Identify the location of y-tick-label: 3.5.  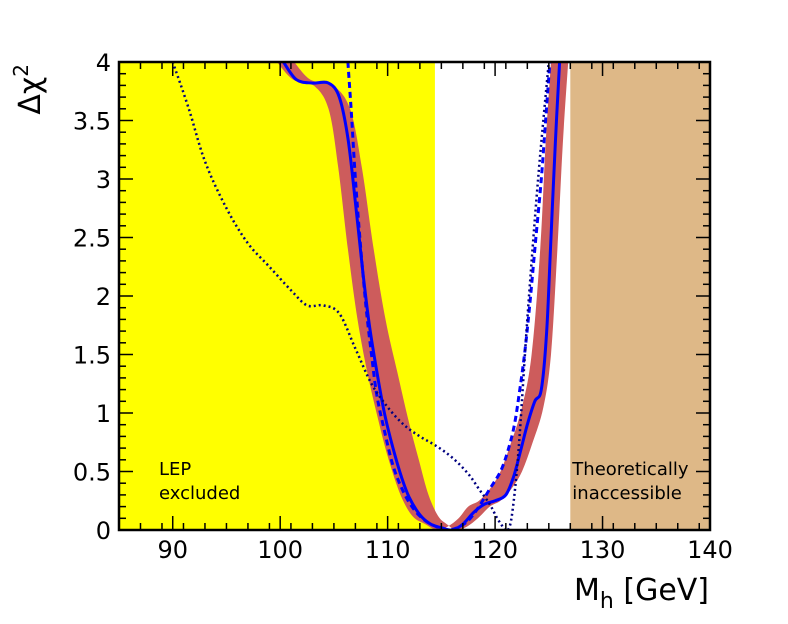
(92, 122).